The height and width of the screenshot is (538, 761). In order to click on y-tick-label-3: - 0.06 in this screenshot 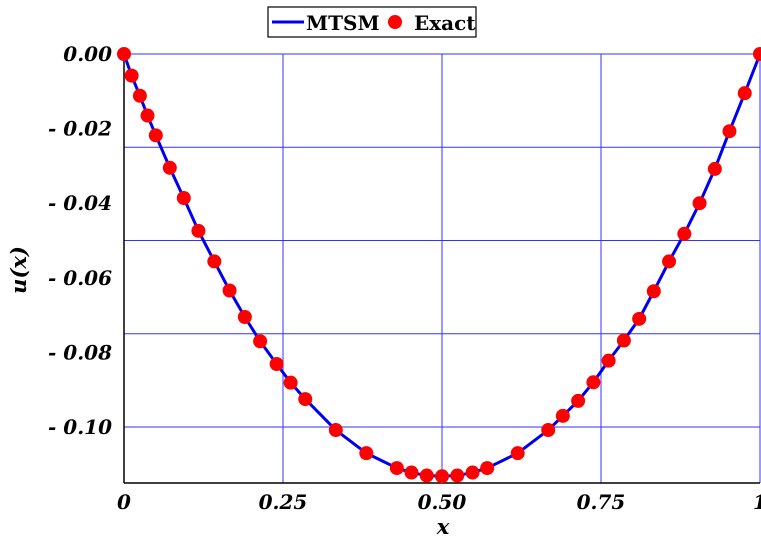, I will do `click(80, 278)`.